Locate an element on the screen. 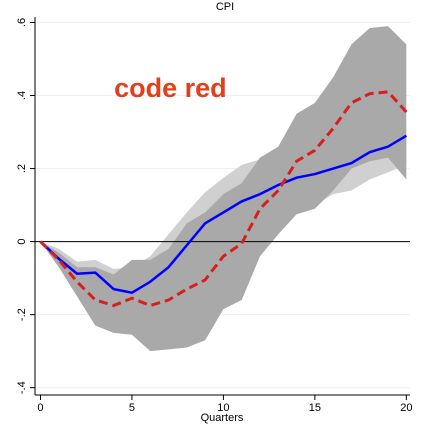  y-tick-label: -.2 is located at coordinates (22, 314).